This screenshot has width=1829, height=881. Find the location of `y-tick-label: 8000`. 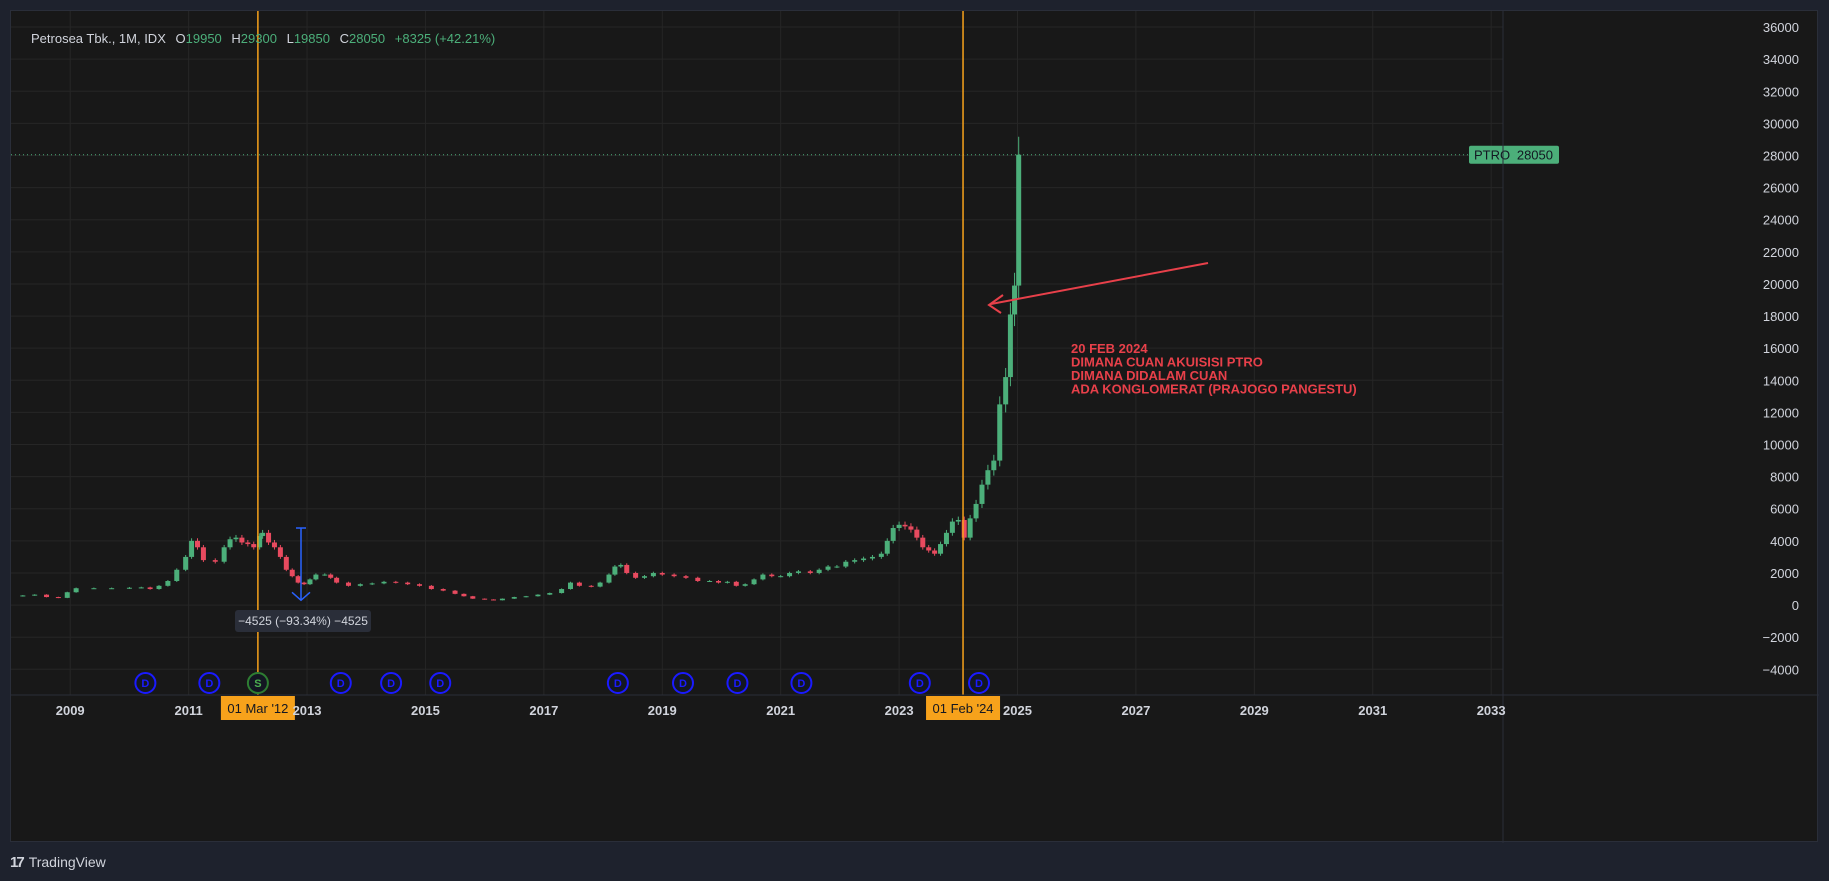

y-tick-label: 8000 is located at coordinates (1784, 477).